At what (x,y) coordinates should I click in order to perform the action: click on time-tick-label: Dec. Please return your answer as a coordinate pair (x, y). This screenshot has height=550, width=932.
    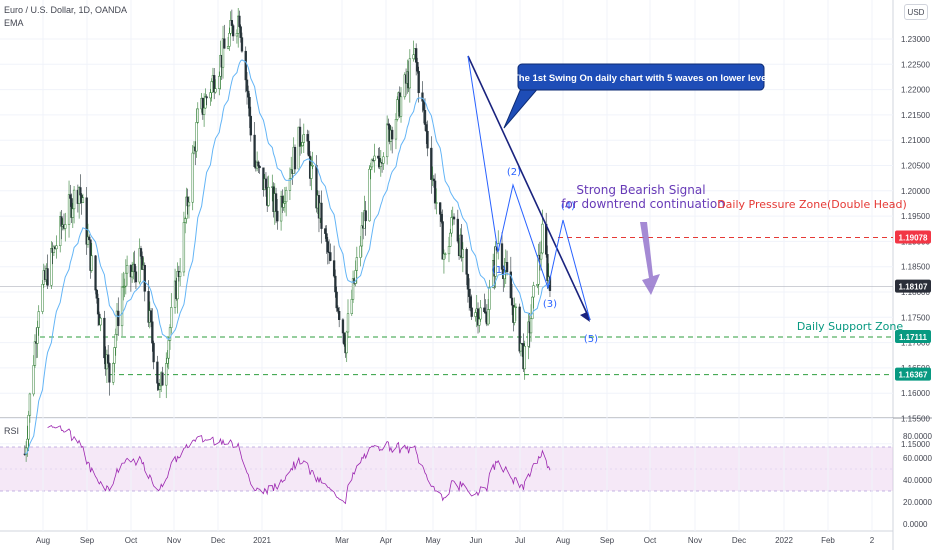
    Looking at the image, I should click on (218, 540).